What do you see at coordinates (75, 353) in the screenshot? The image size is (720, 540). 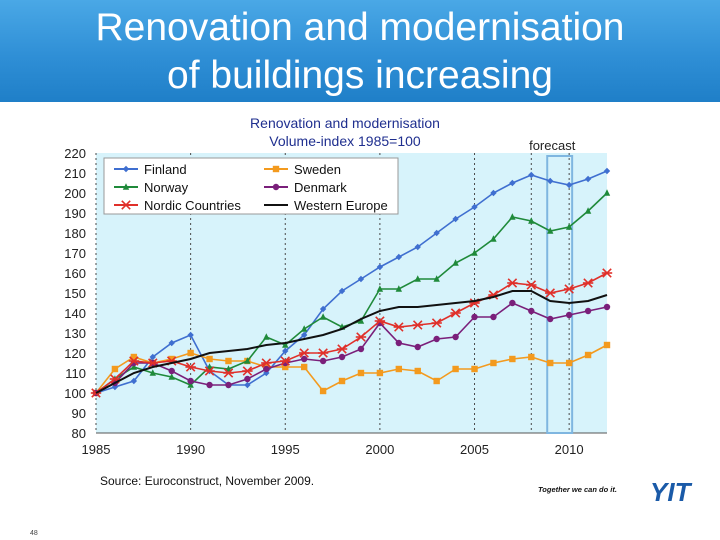 I see `y-tick-label: 120` at bounding box center [75, 353].